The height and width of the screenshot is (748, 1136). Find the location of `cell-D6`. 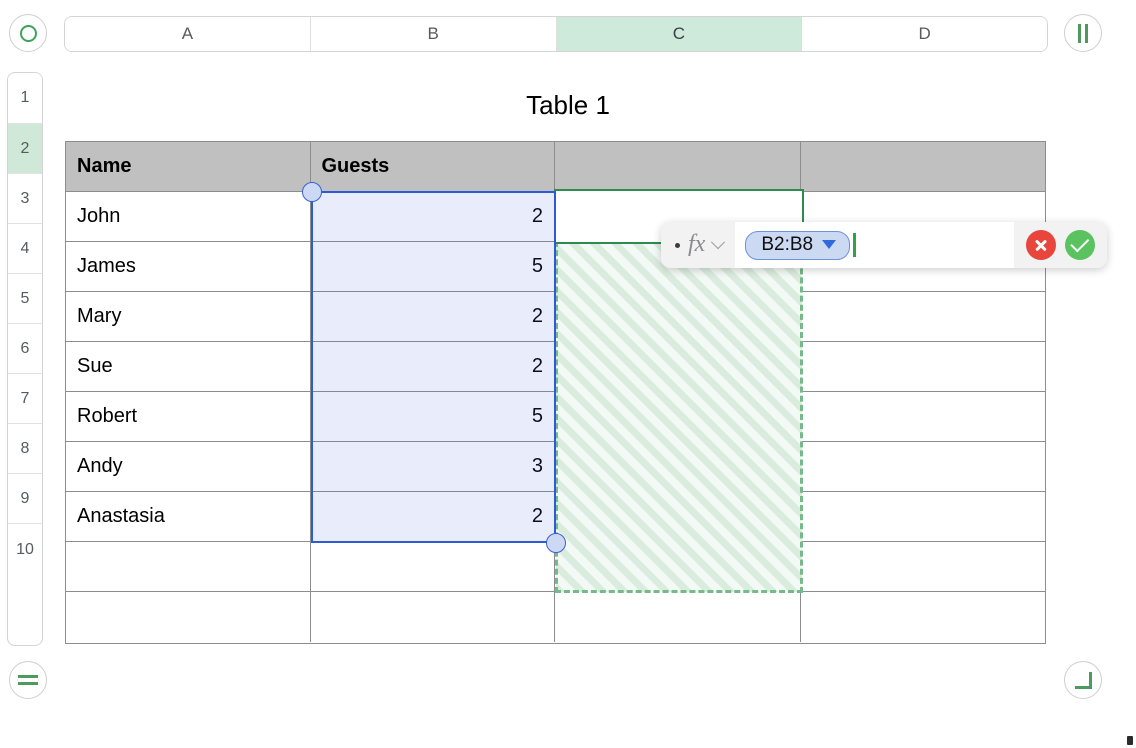

cell-D6 is located at coordinates (923, 416).